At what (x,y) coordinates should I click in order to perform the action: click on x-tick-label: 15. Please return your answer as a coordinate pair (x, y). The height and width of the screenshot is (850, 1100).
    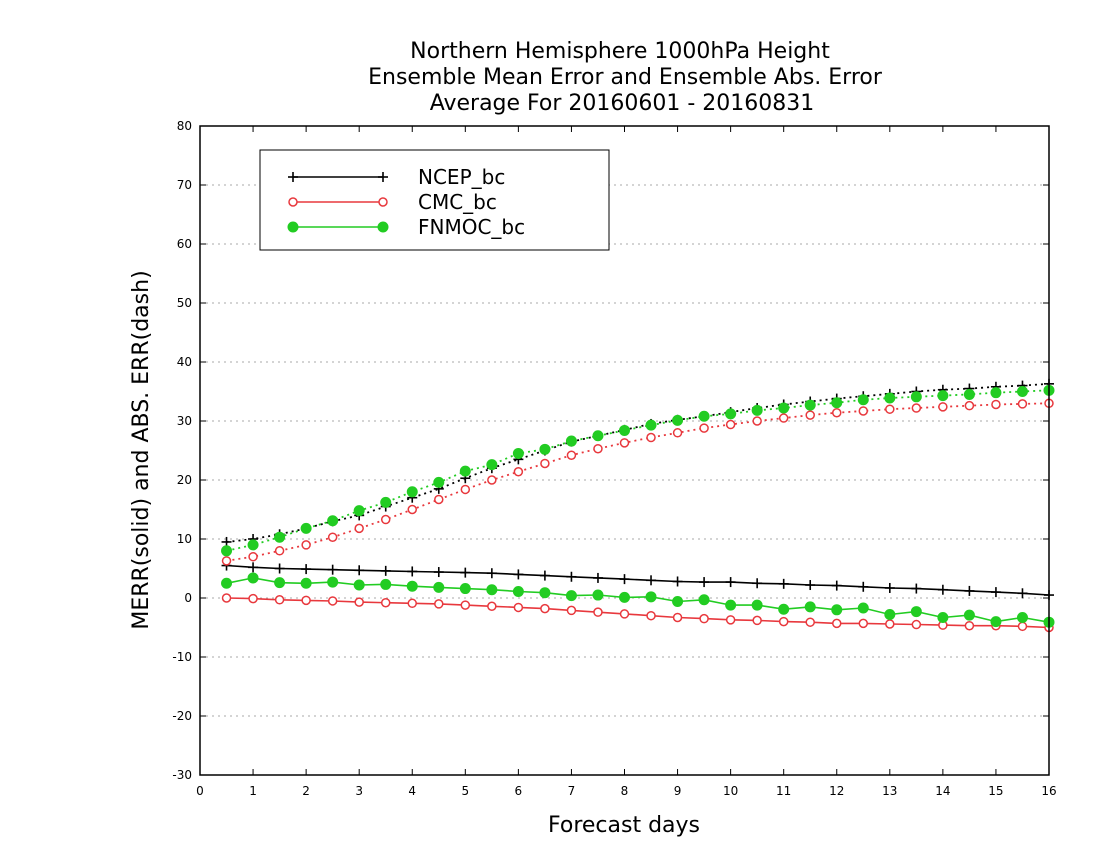
    Looking at the image, I should click on (995, 791).